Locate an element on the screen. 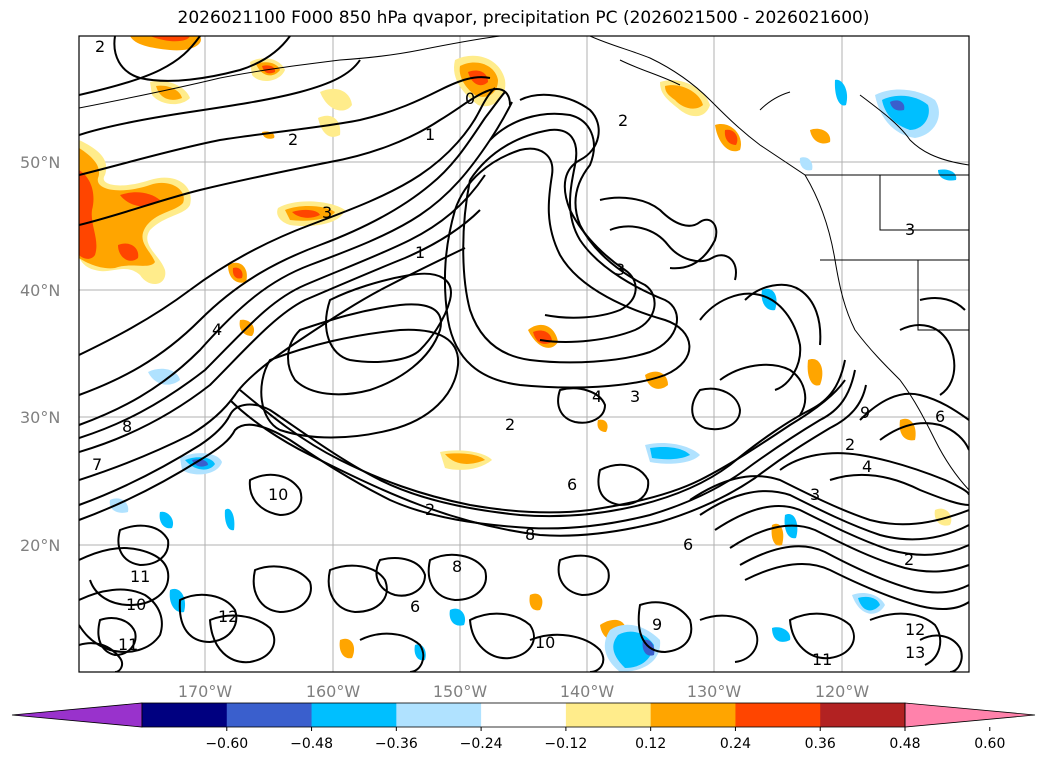 The height and width of the screenshot is (765, 1047). colorbar-extend-low is located at coordinates (77, 715).